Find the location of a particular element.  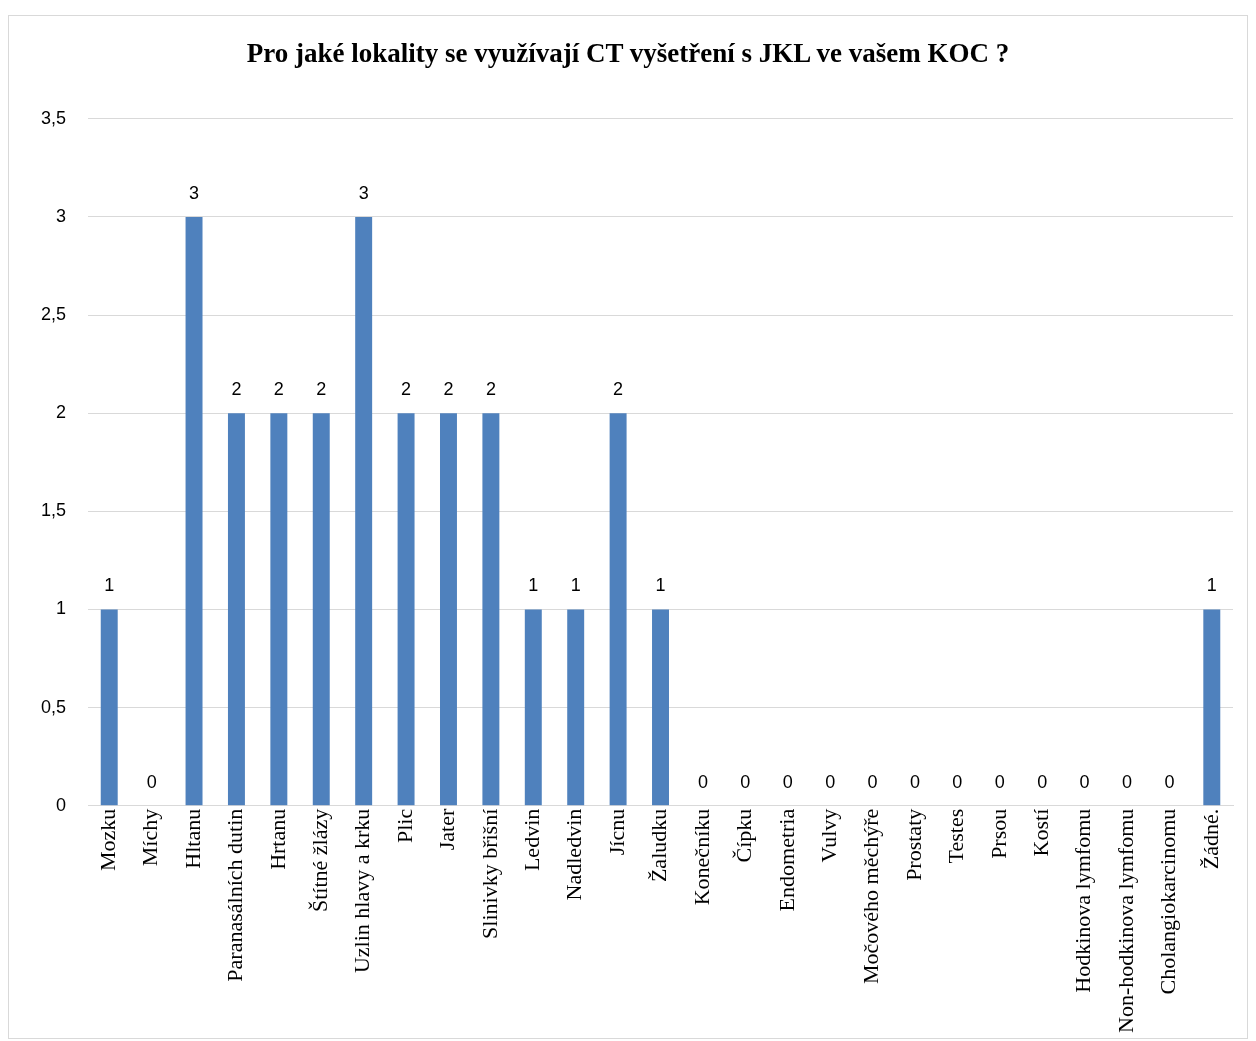

y-tick-label: 1,5 is located at coordinates (53, 510).